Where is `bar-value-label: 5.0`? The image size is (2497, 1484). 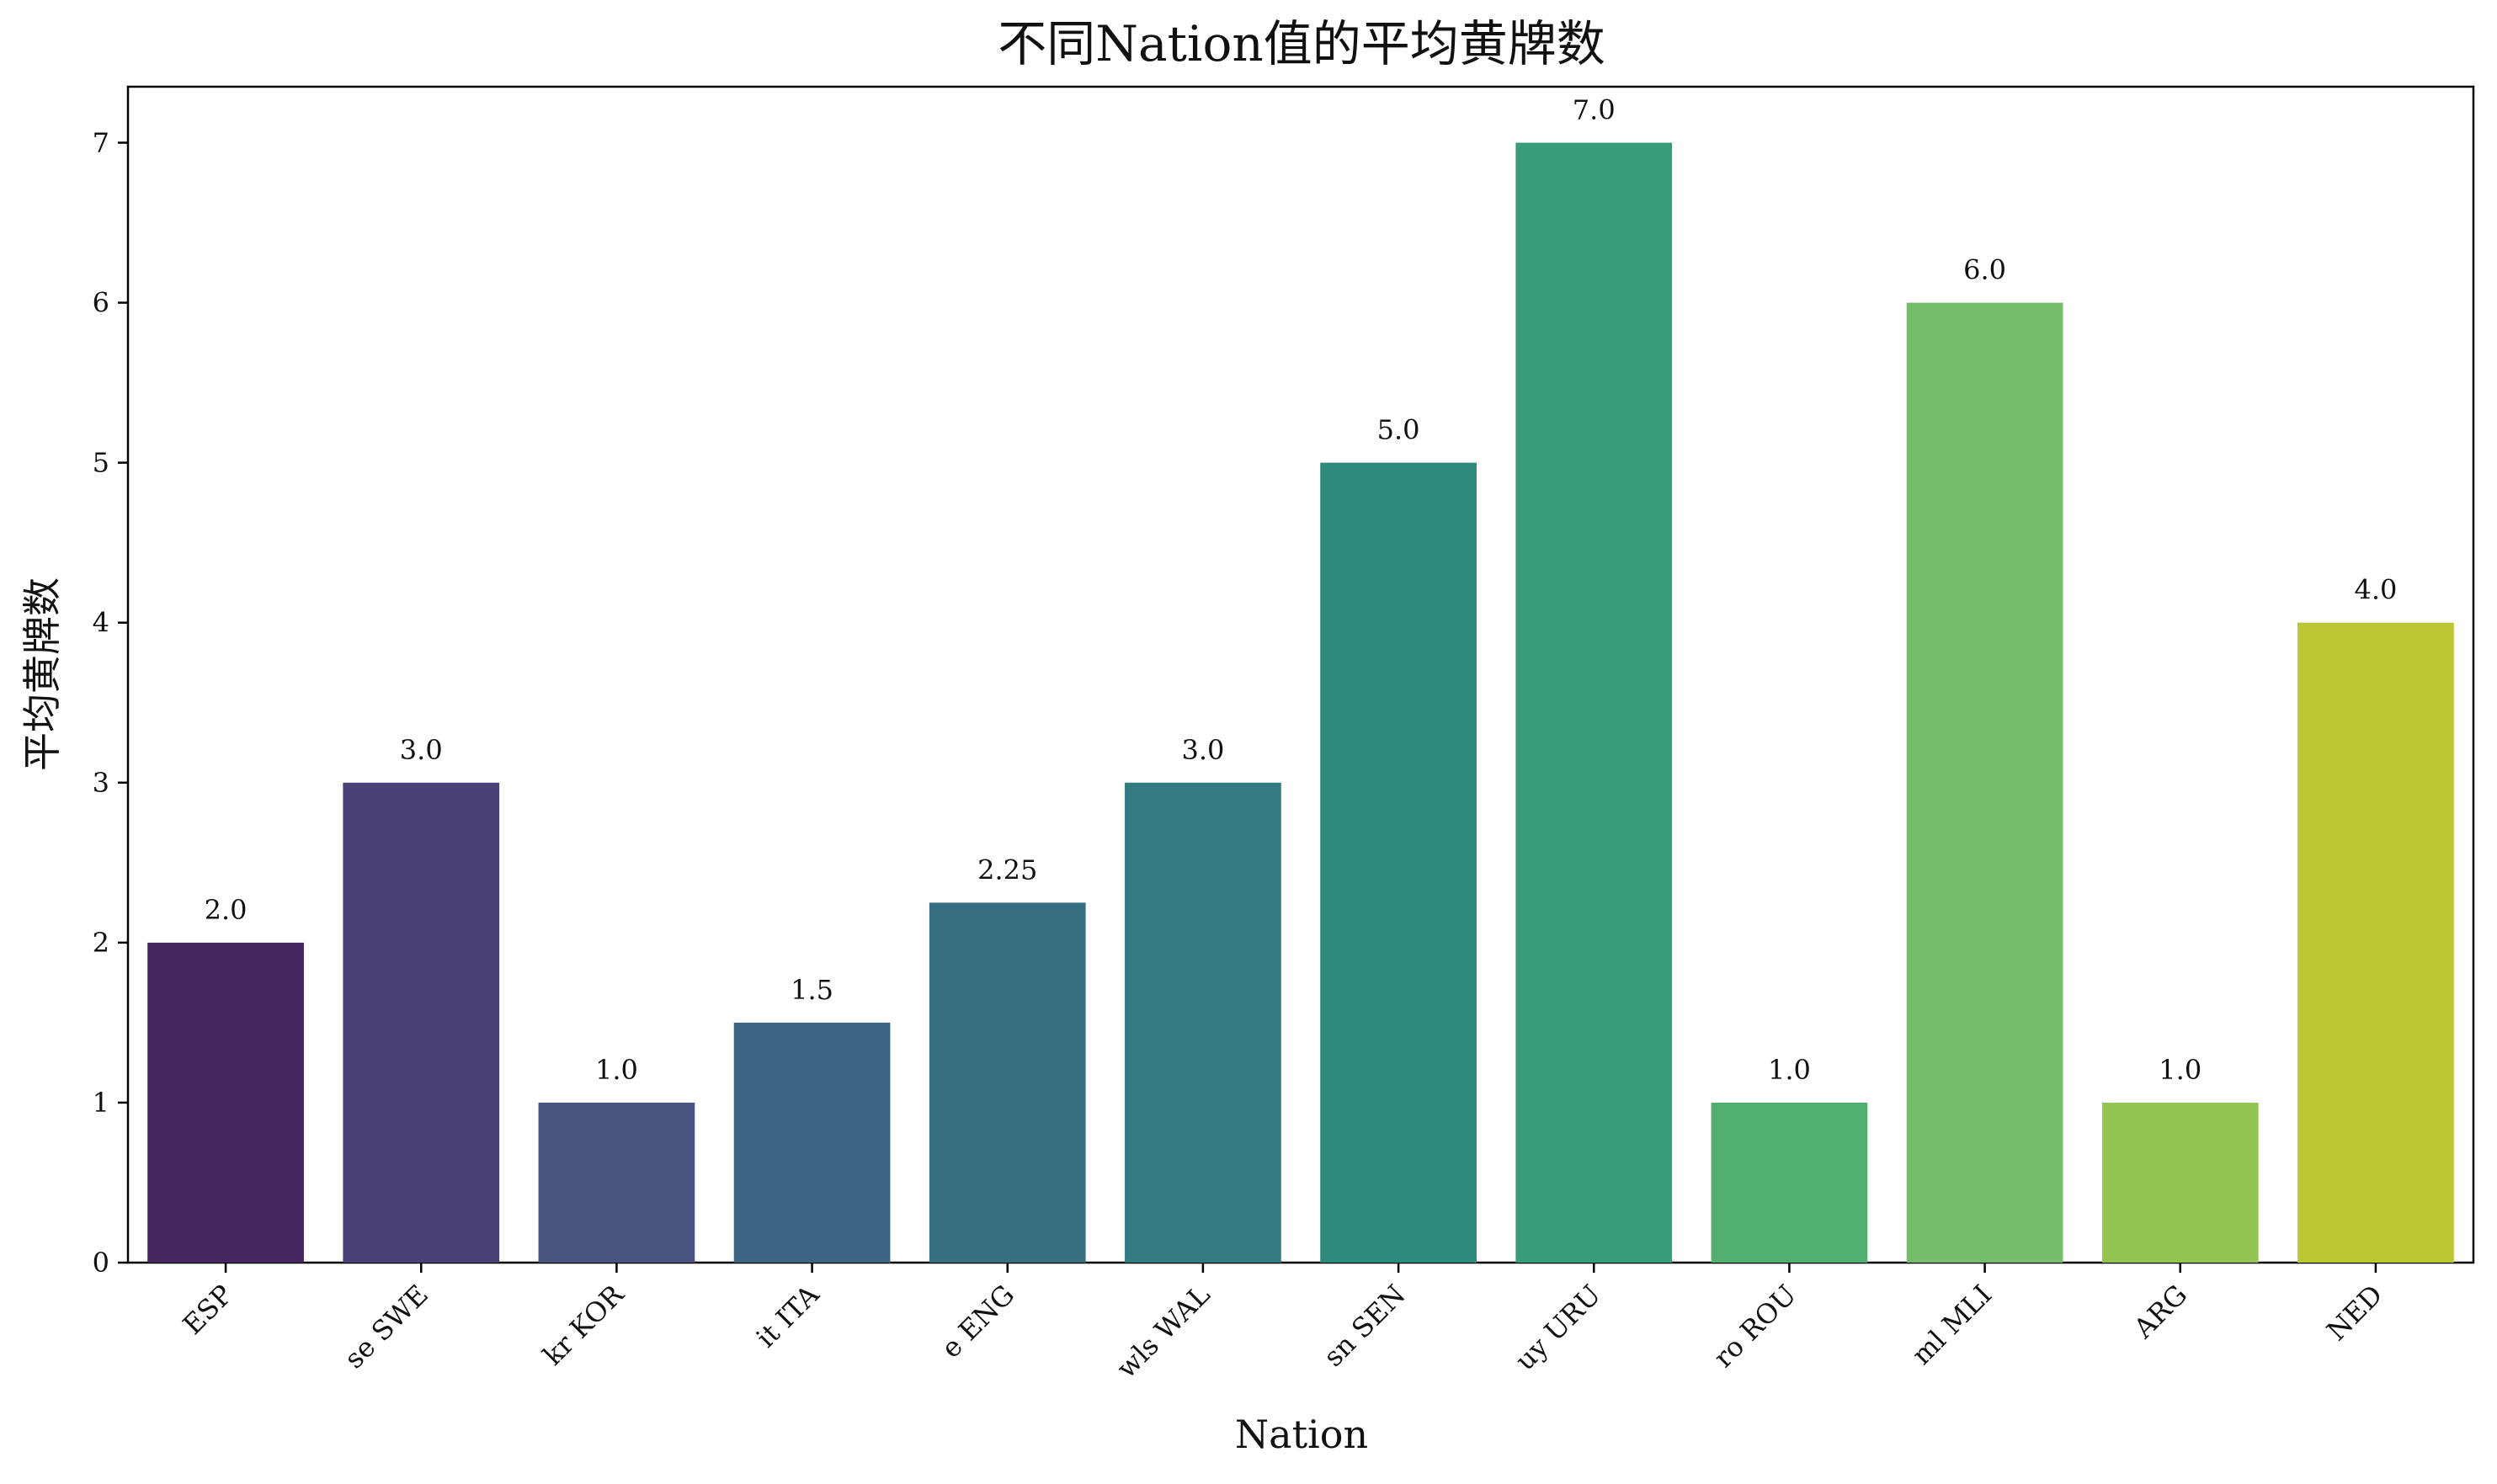
bar-value-label: 5.0 is located at coordinates (1398, 430).